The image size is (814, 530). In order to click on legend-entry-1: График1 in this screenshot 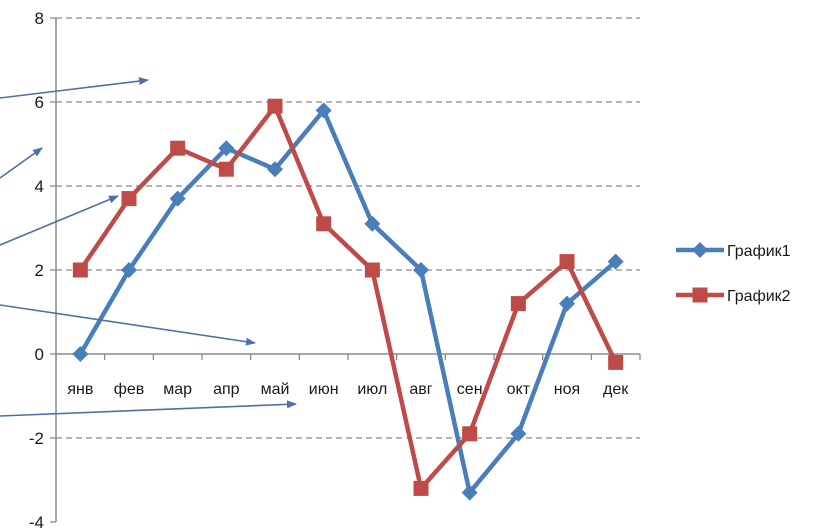, I will do `click(733, 251)`.